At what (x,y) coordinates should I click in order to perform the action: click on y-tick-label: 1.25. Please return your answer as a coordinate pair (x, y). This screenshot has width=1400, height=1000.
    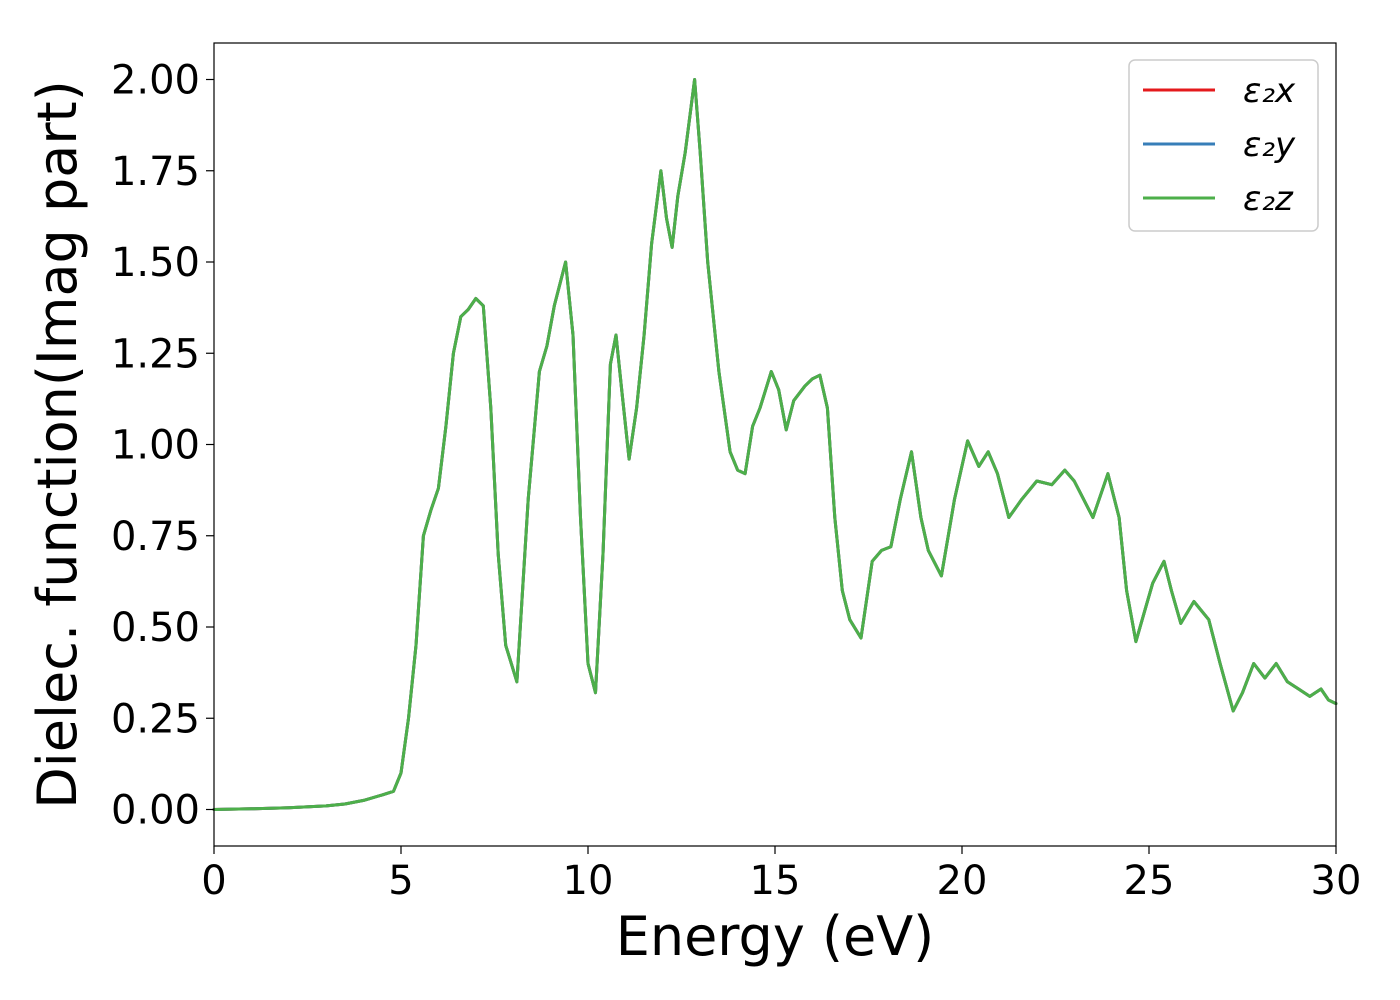
    Looking at the image, I should click on (155, 354).